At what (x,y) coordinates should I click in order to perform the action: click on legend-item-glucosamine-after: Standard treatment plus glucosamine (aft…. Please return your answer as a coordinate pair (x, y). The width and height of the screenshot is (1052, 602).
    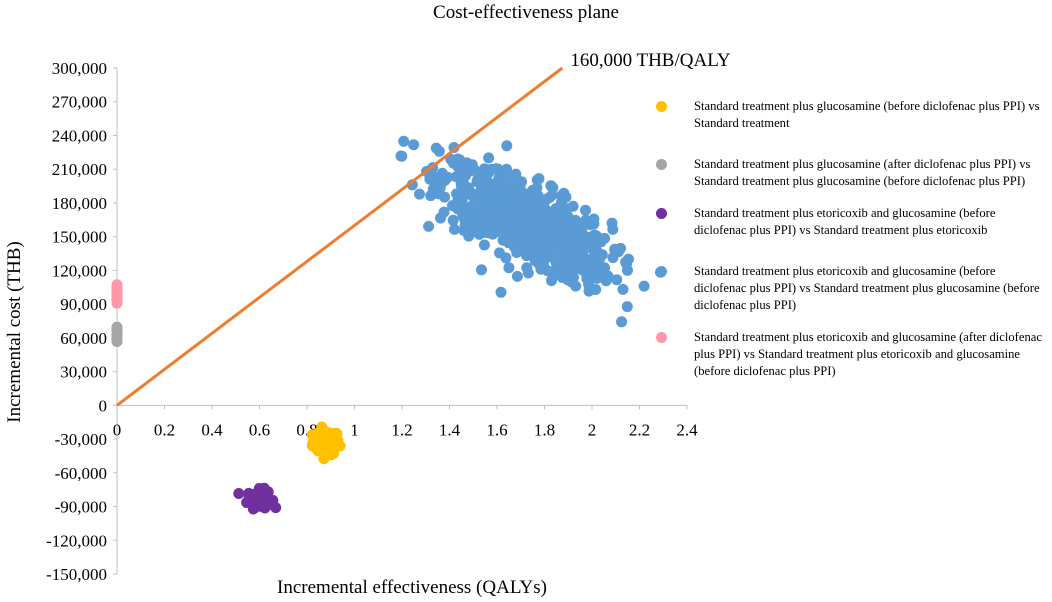
    Looking at the image, I should click on (847, 173).